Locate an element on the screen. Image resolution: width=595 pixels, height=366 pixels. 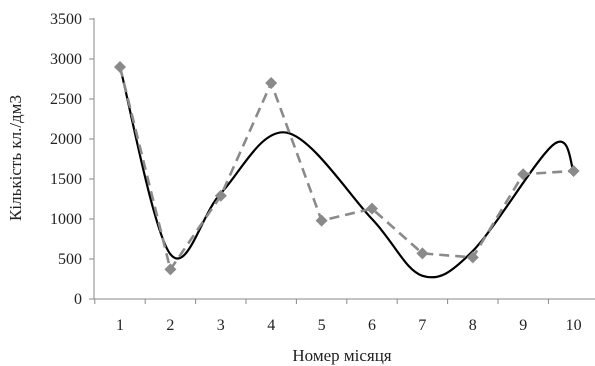
x-tick-label: 6 is located at coordinates (372, 325).